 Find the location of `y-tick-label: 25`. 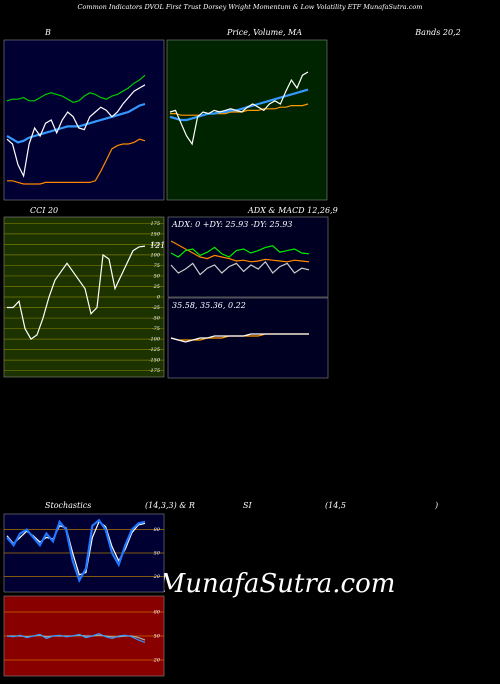

y-tick-label: 25 is located at coordinates (156, 287).